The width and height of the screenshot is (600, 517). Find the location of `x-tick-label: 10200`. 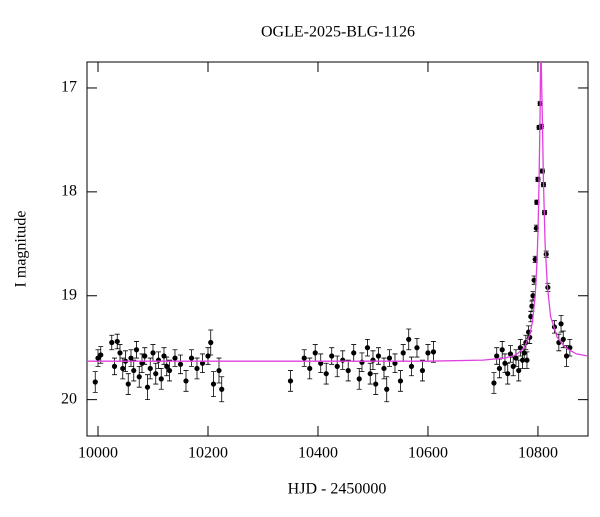

x-tick-label: 10200 is located at coordinates (208, 453).